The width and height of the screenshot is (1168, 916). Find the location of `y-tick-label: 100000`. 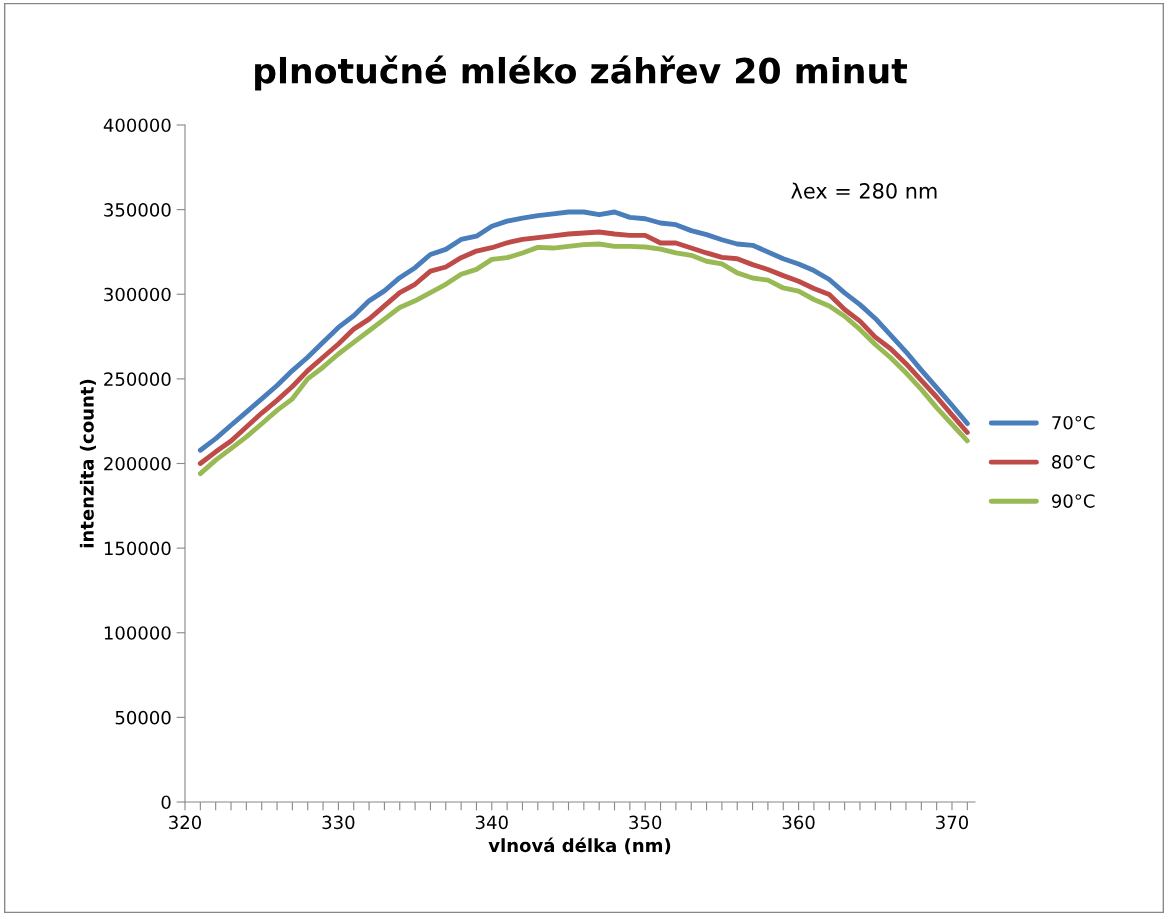

y-tick-label: 100000 is located at coordinates (137, 633).